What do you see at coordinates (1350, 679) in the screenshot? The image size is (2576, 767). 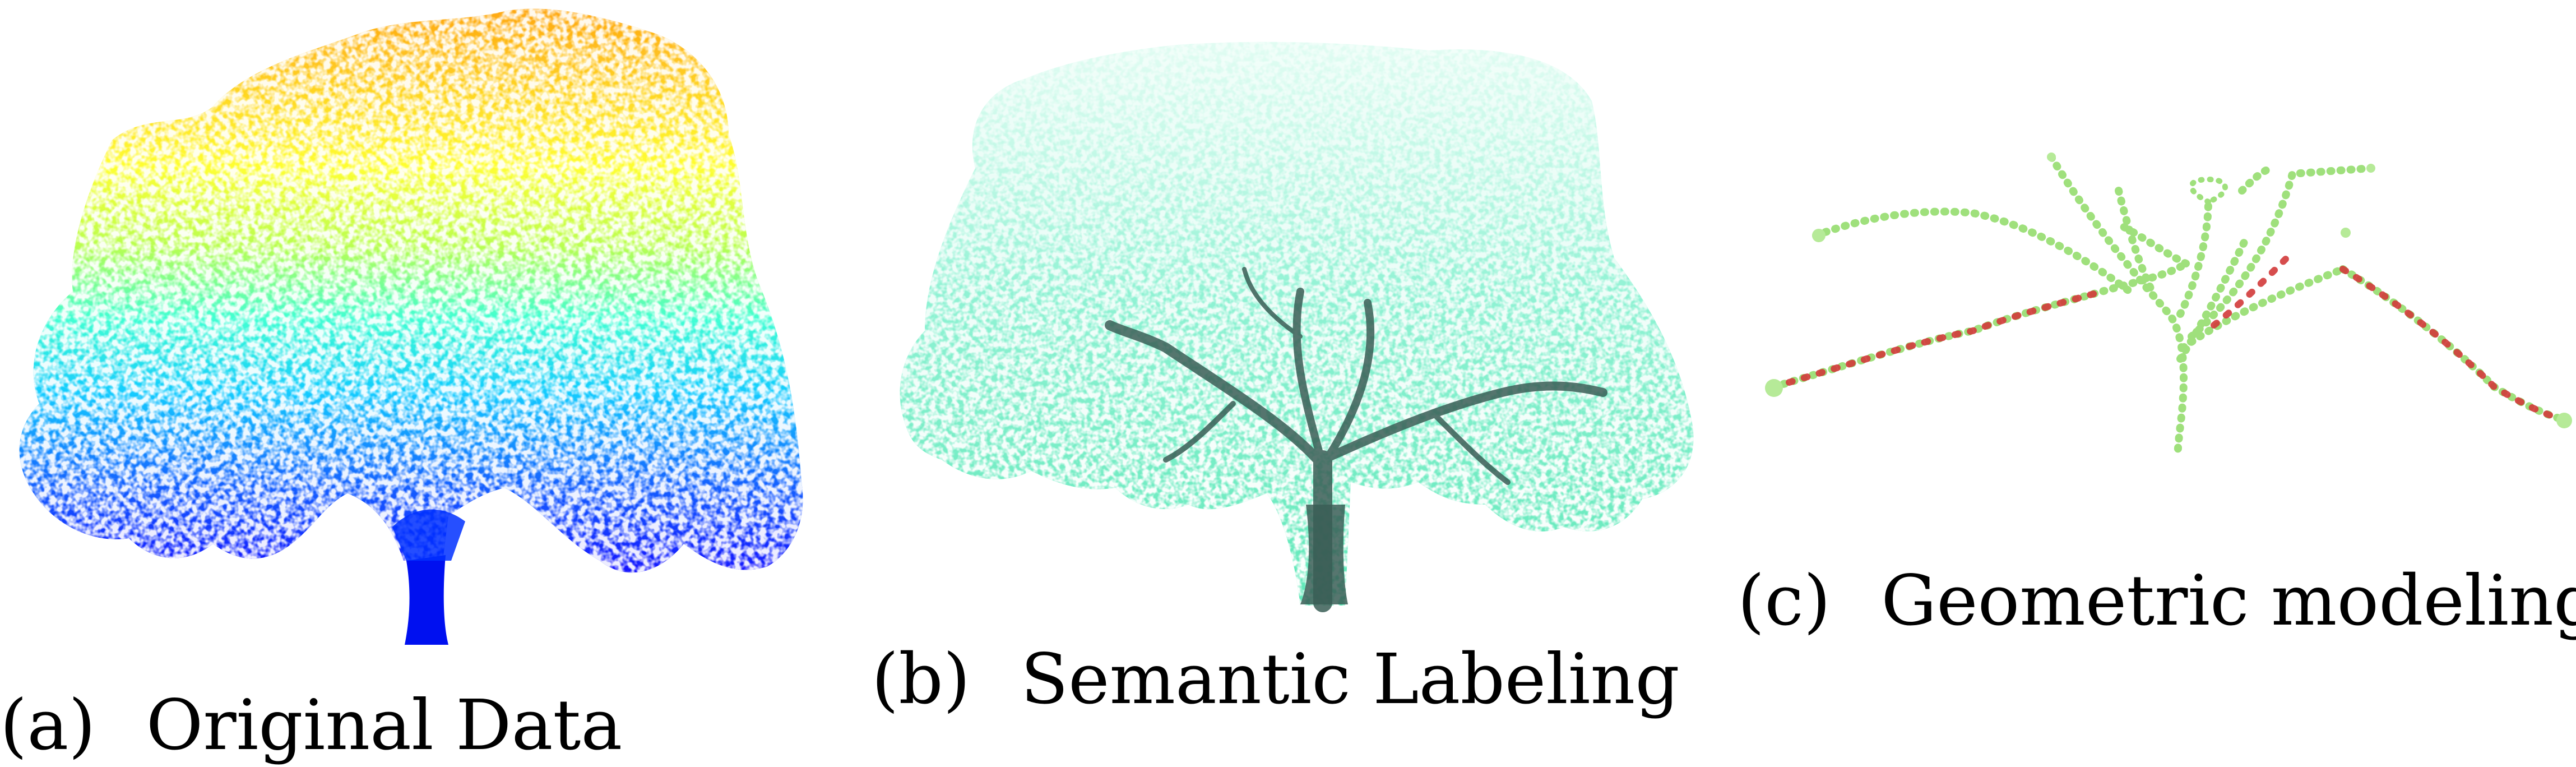 I see `panel-title-b: Semantic Labeling` at bounding box center [1350, 679].